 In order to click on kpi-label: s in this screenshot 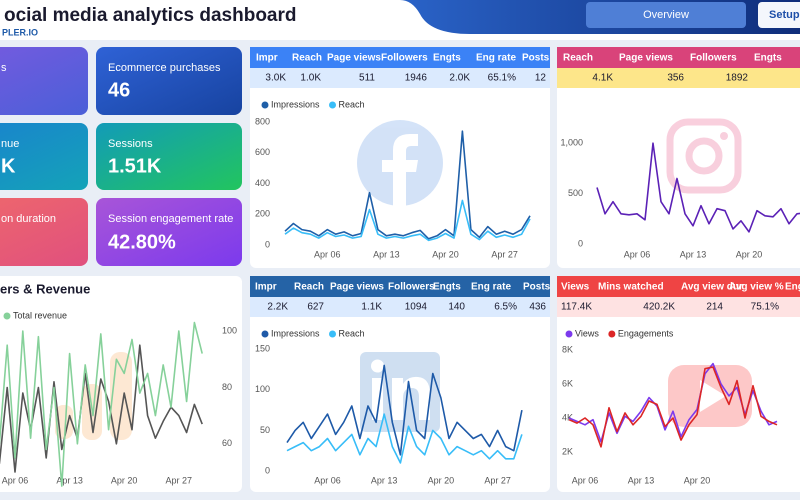, I will do `click(4, 68)`.